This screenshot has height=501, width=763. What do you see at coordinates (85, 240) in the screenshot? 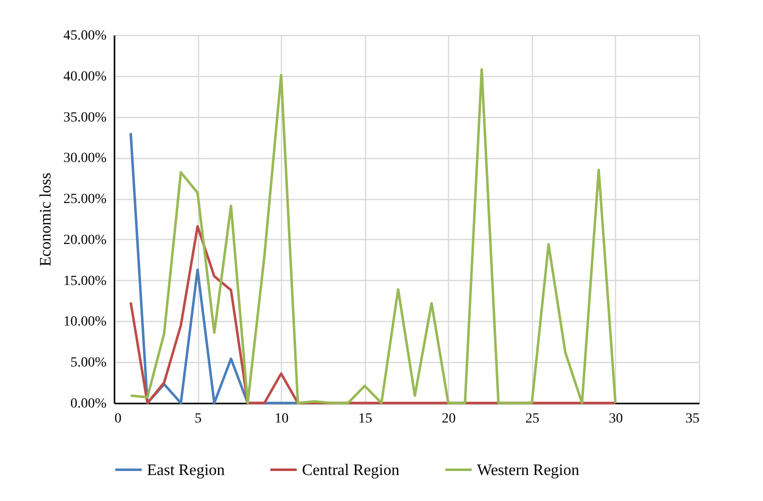
I see `y-tick-label: 20.00%` at bounding box center [85, 240].